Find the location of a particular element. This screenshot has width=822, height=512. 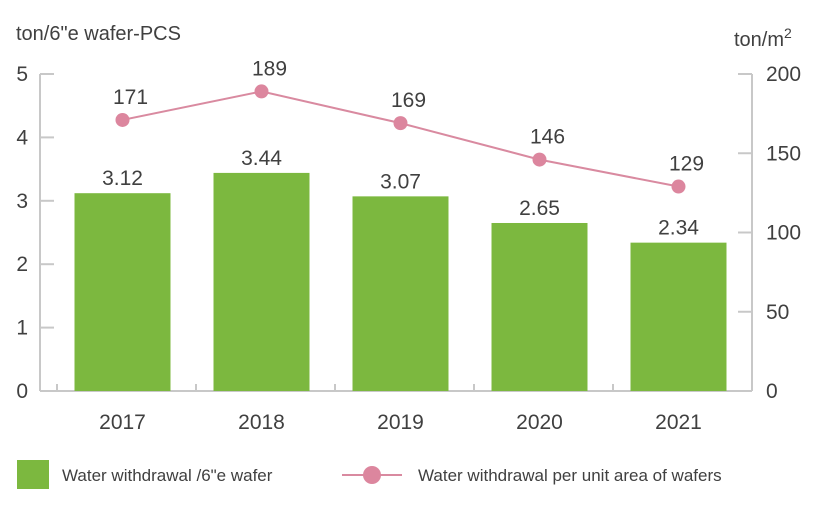

left-tick-label: 2 is located at coordinates (22, 264).